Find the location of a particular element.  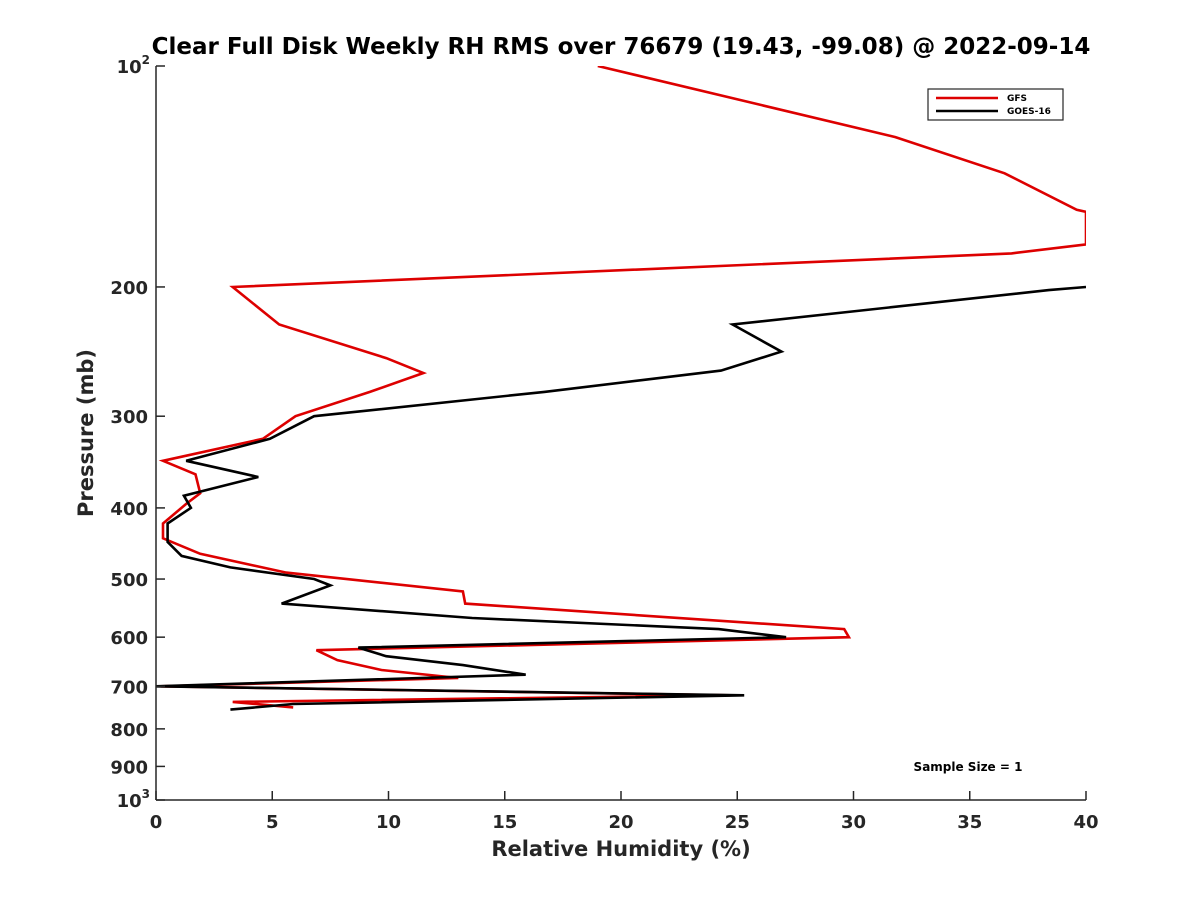

sample-size-annotation: Sample Size = 1 is located at coordinates (968, 767).